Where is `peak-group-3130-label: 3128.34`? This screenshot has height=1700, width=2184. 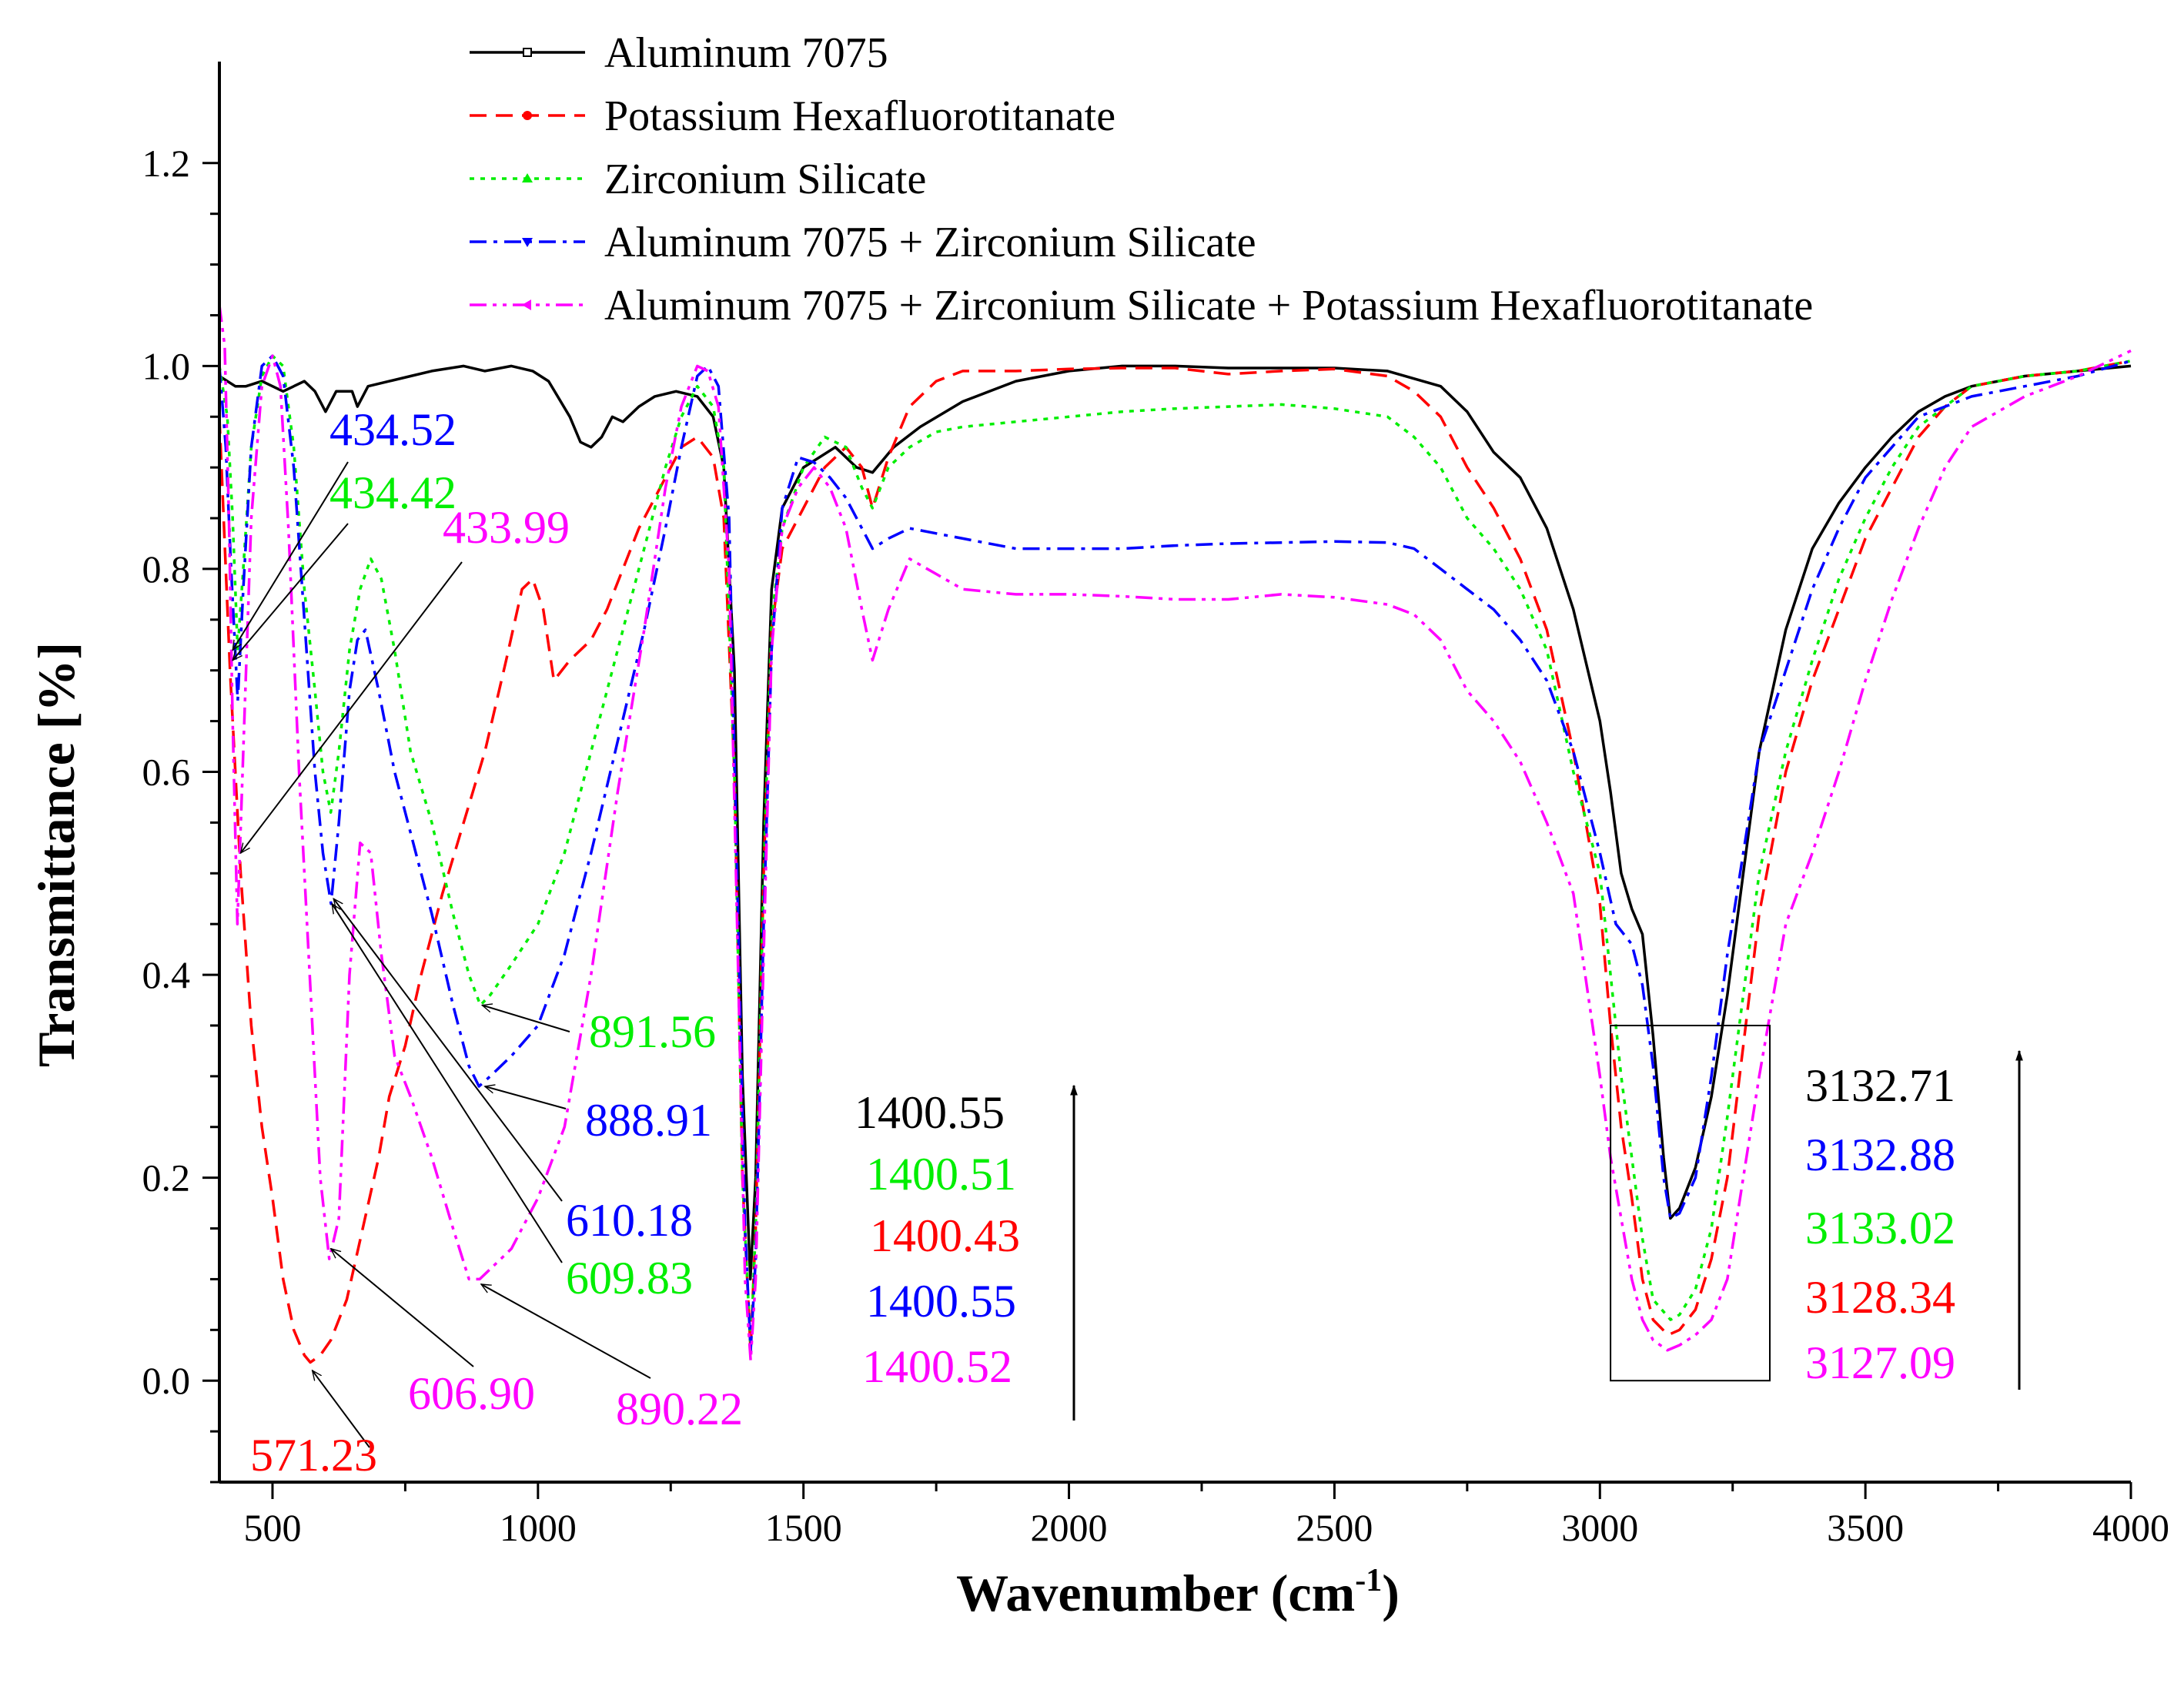 peak-group-3130-label: 3128.34 is located at coordinates (1880, 1297).